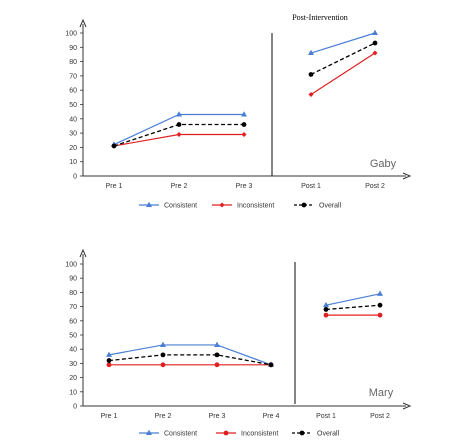 Image resolution: width=474 pixels, height=444 pixels. Describe the element at coordinates (381, 393) in the screenshot. I see `participant-name: Mary` at that location.